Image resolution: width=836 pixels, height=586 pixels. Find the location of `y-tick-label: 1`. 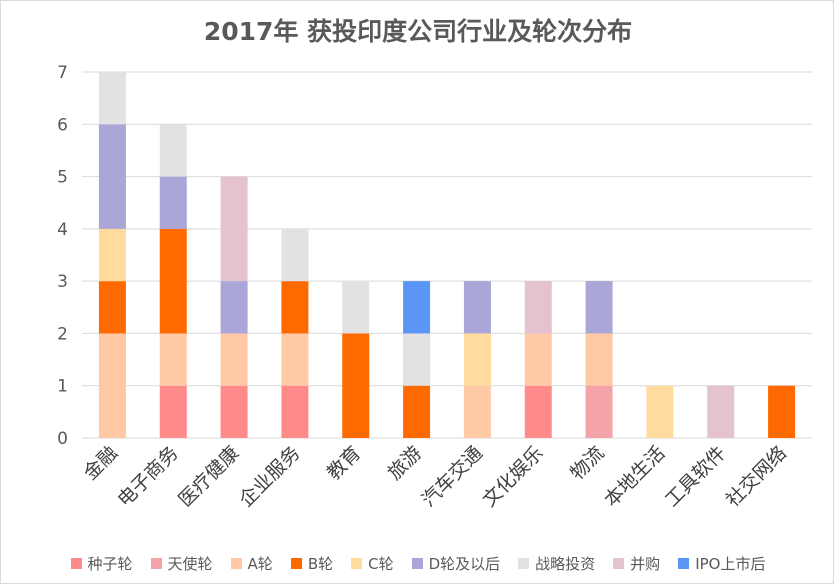

y-tick-label: 1 is located at coordinates (62, 387).